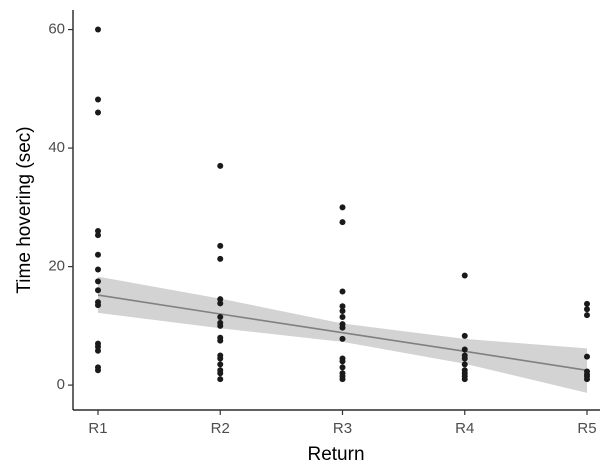 This screenshot has width=615, height=469. Describe the element at coordinates (56, 266) in the screenshot. I see `y-tick-label: 20` at that location.